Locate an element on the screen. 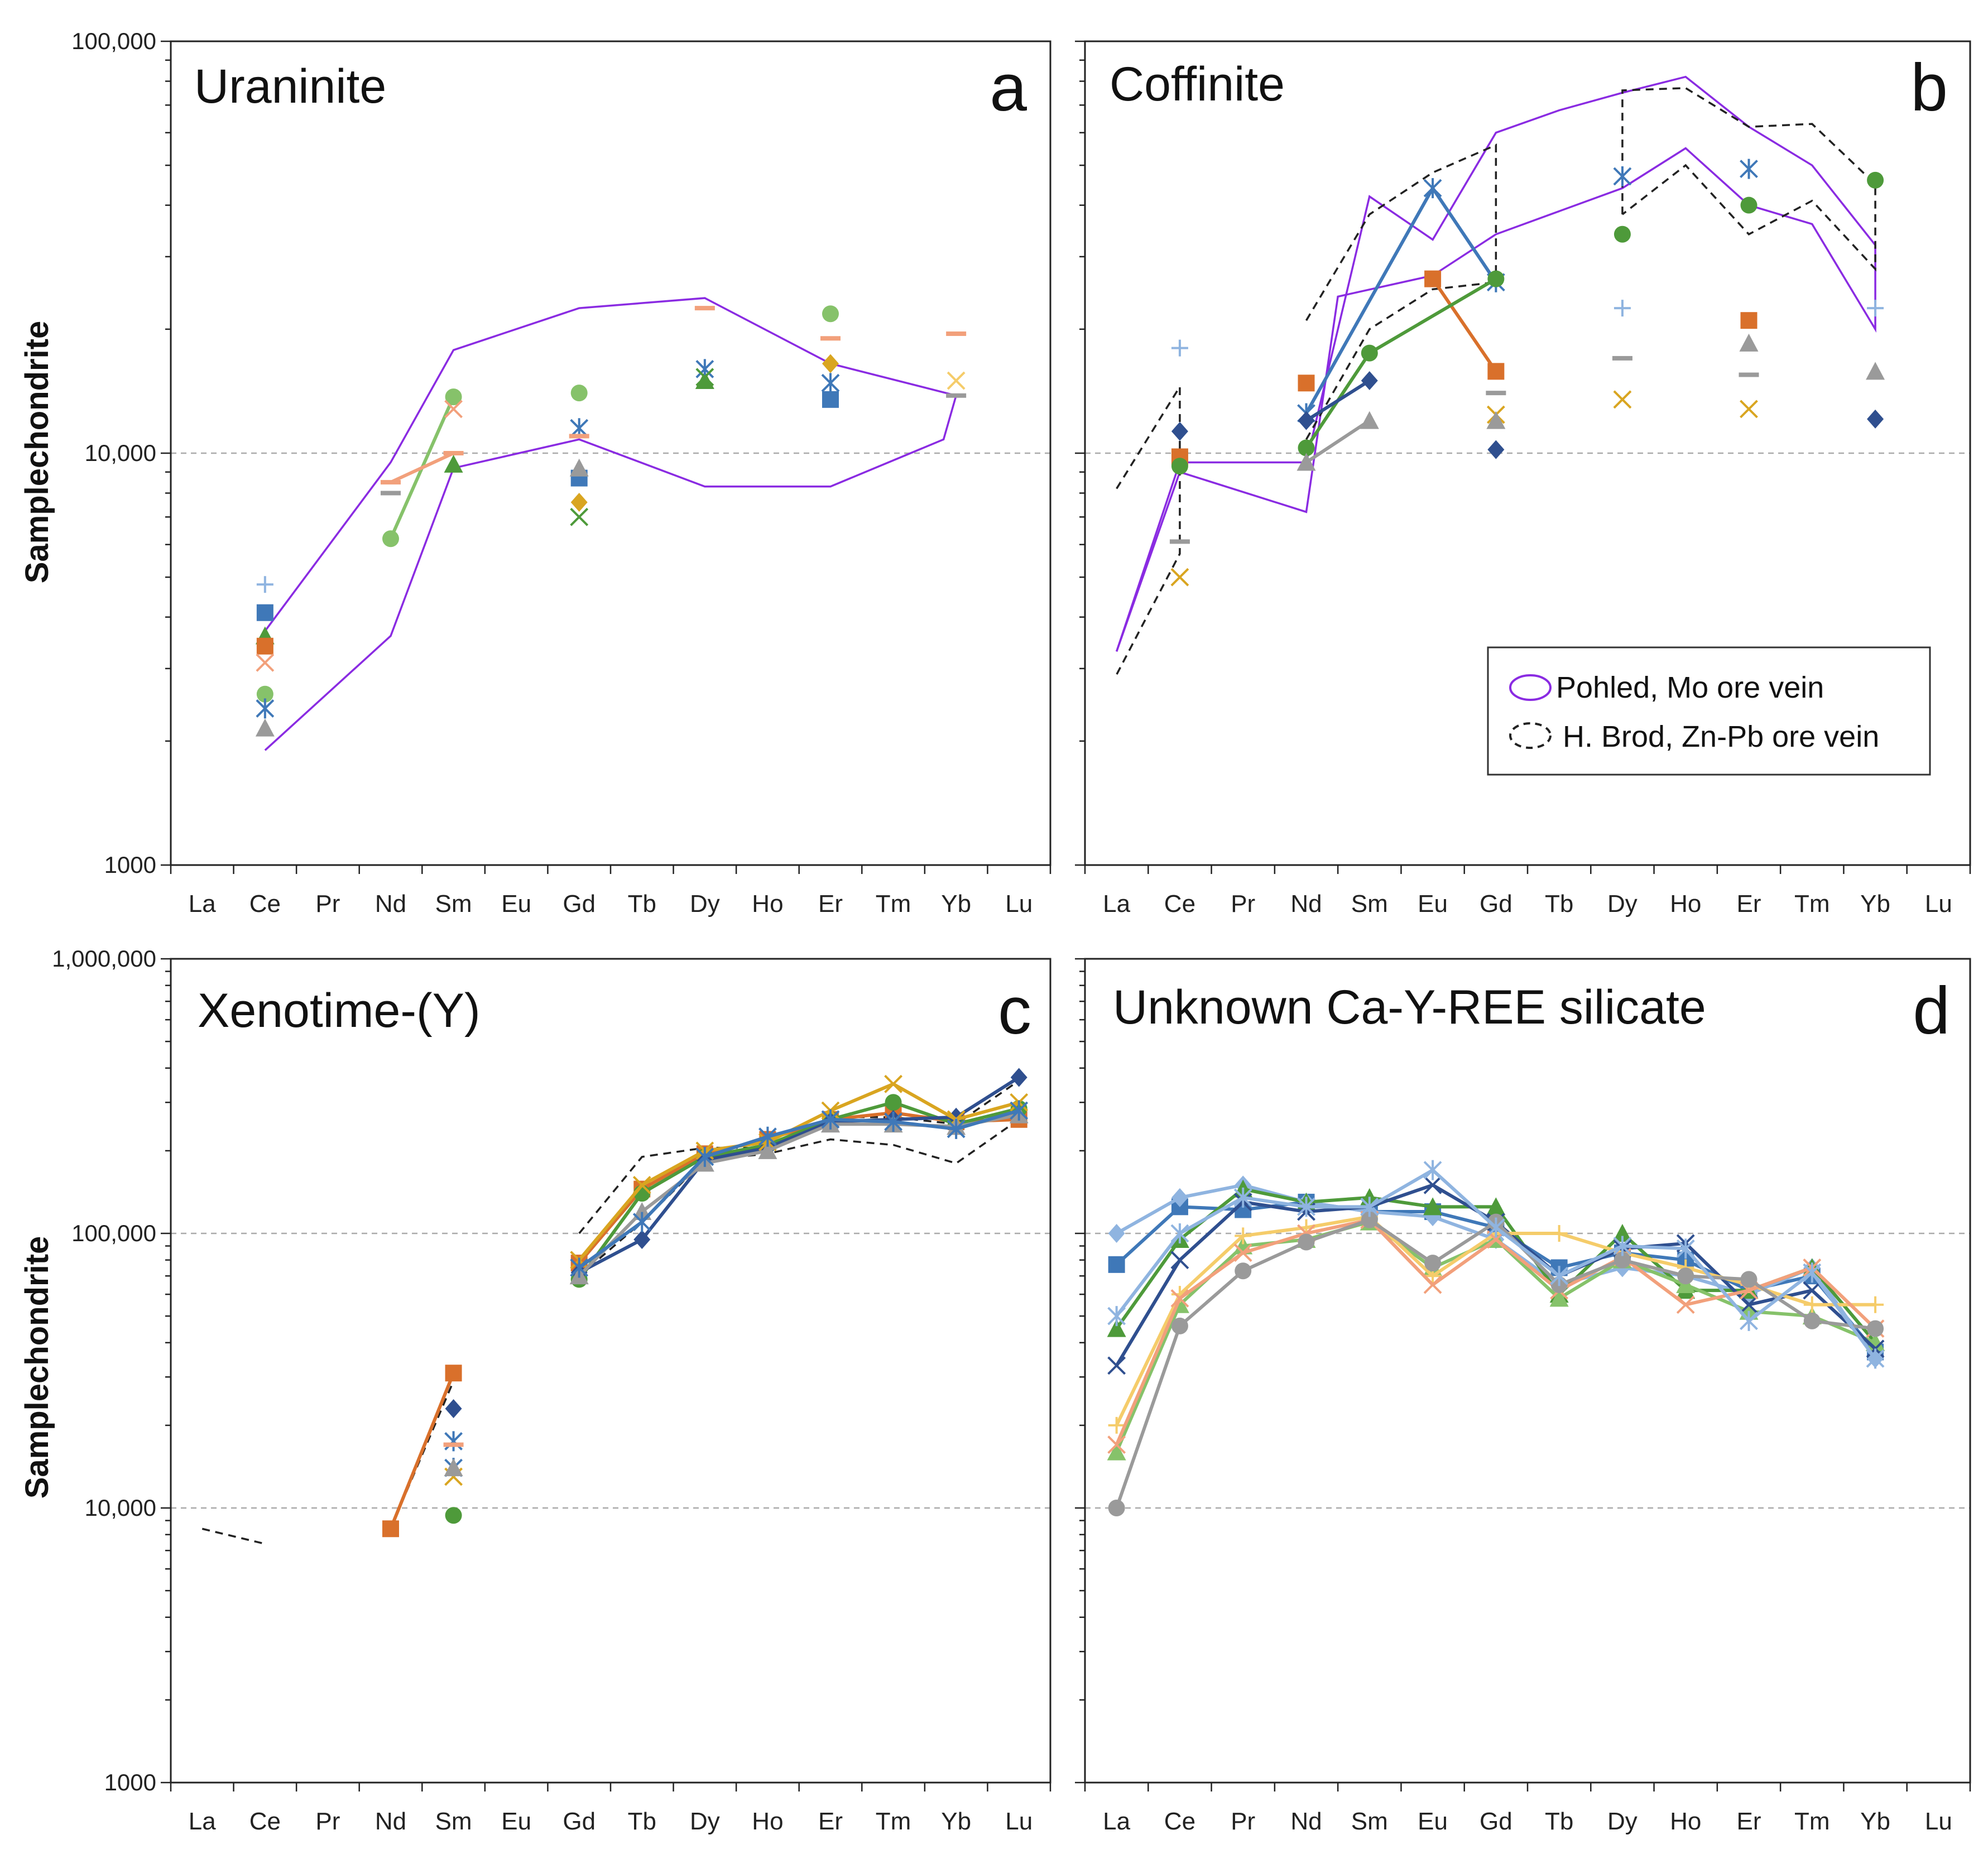  panel-a-xtick-label-ce: Ce is located at coordinates (265, 904).